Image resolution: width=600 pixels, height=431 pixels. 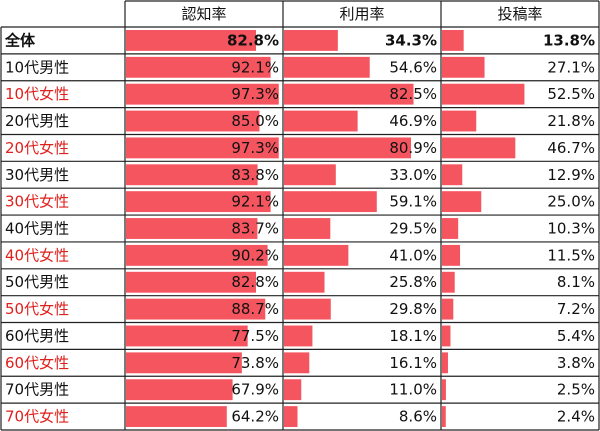 I want to click on value-label: 27.1%, so click(x=571, y=67).